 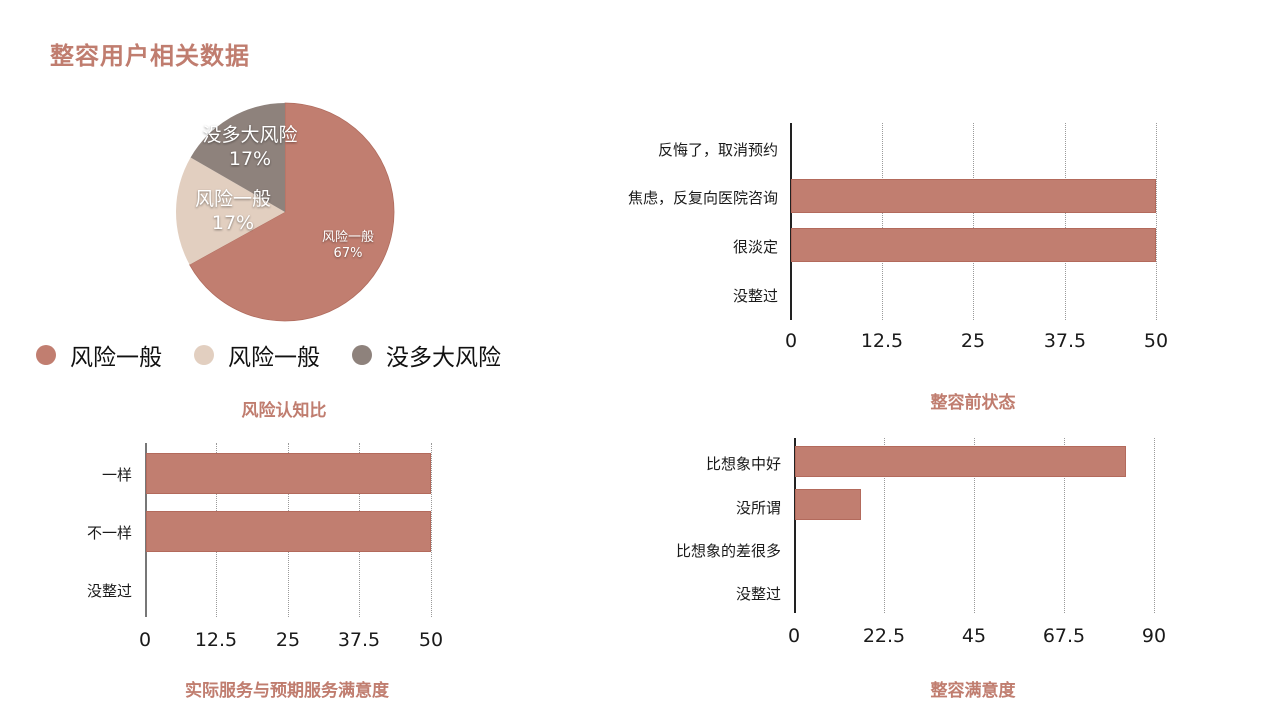 What do you see at coordinates (717, 150) in the screenshot?
I see `category-label: 反悔了，取消预约` at bounding box center [717, 150].